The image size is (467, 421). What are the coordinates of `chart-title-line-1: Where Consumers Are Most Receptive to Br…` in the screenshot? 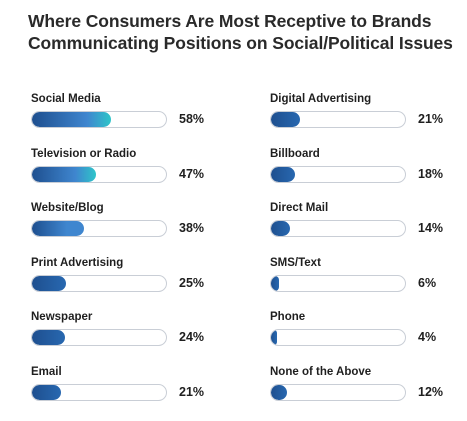 It's located at (230, 21).